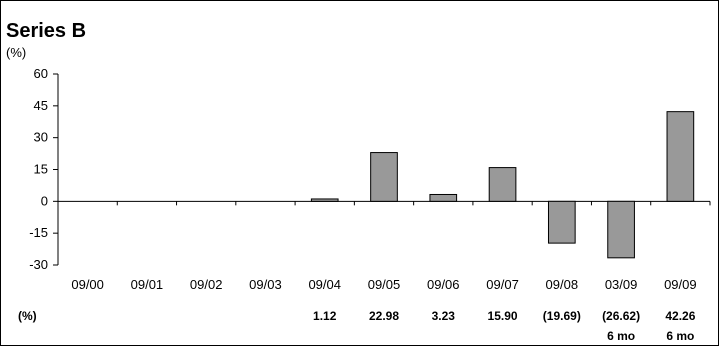  What do you see at coordinates (561, 222) in the screenshot?
I see `bar-09/08` at bounding box center [561, 222].